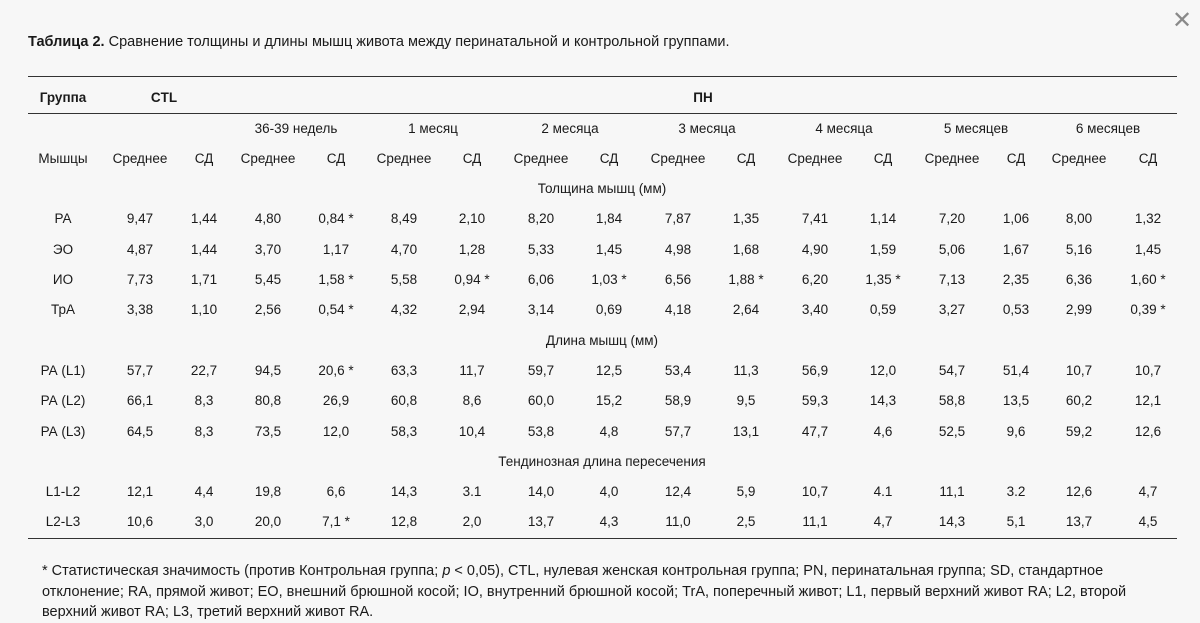 This screenshot has height=623, width=1200. What do you see at coordinates (678, 309) in the screenshot?
I see `table-cell: 4,18` at bounding box center [678, 309].